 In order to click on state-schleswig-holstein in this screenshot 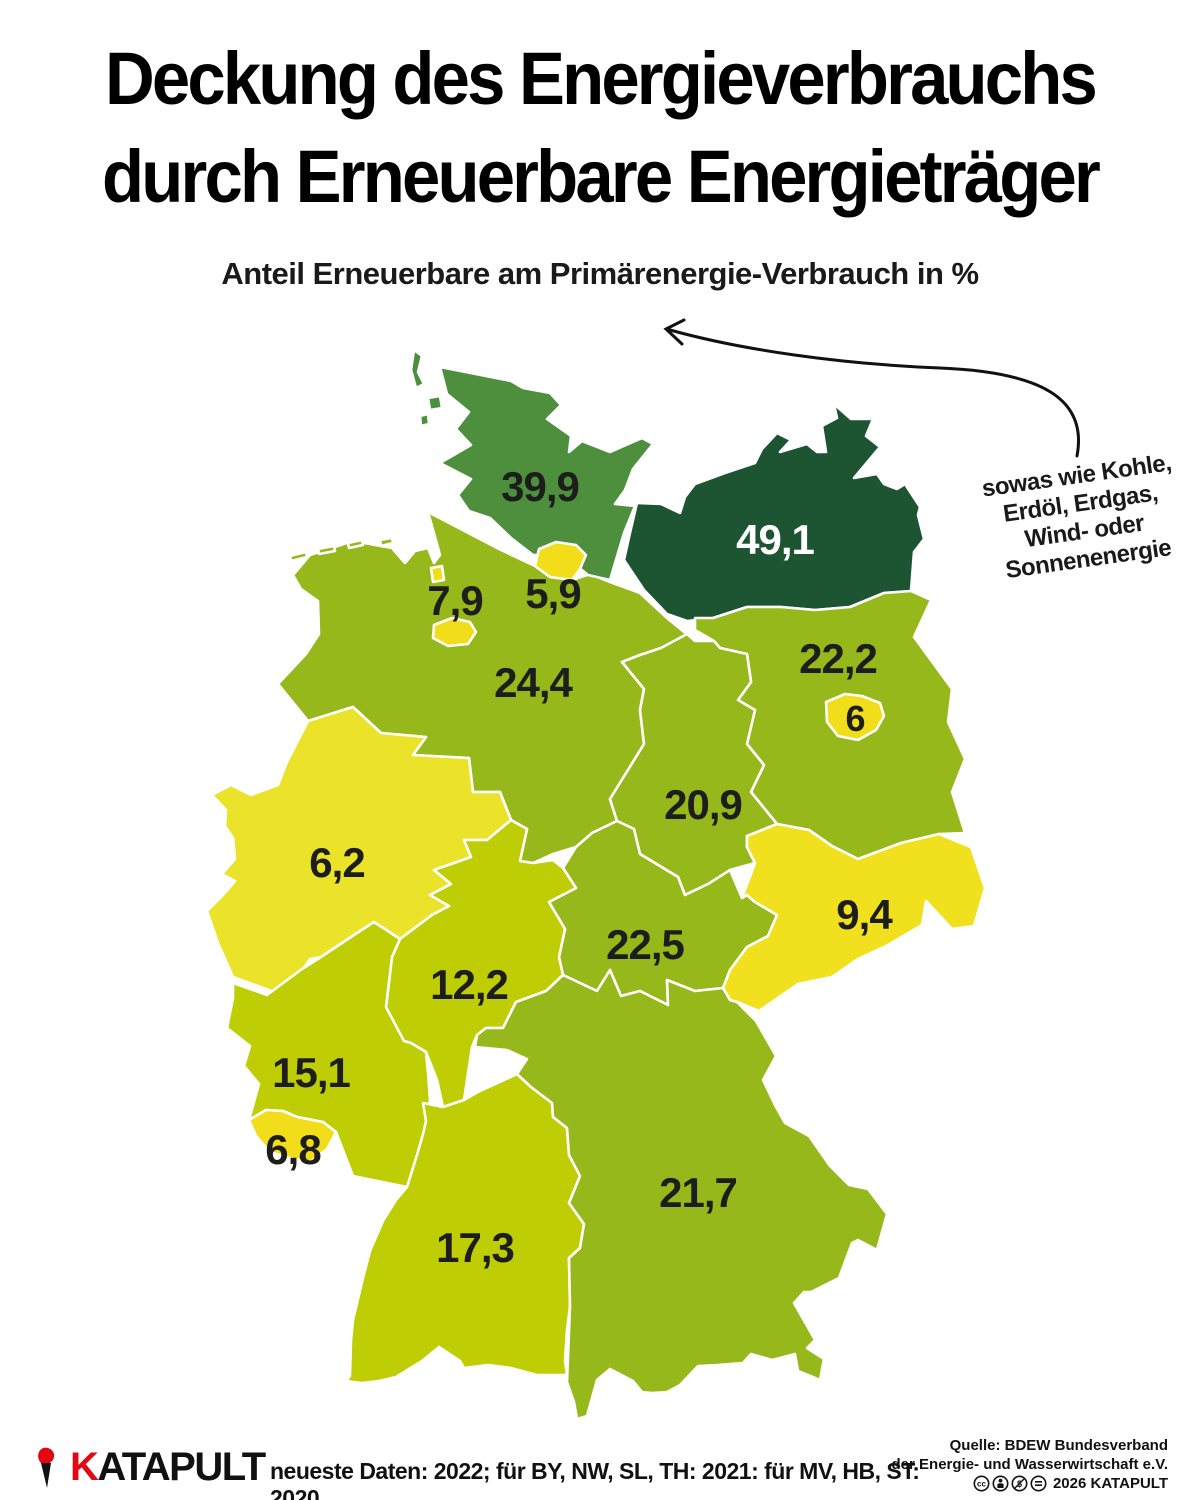, I will do `click(546, 473)`.